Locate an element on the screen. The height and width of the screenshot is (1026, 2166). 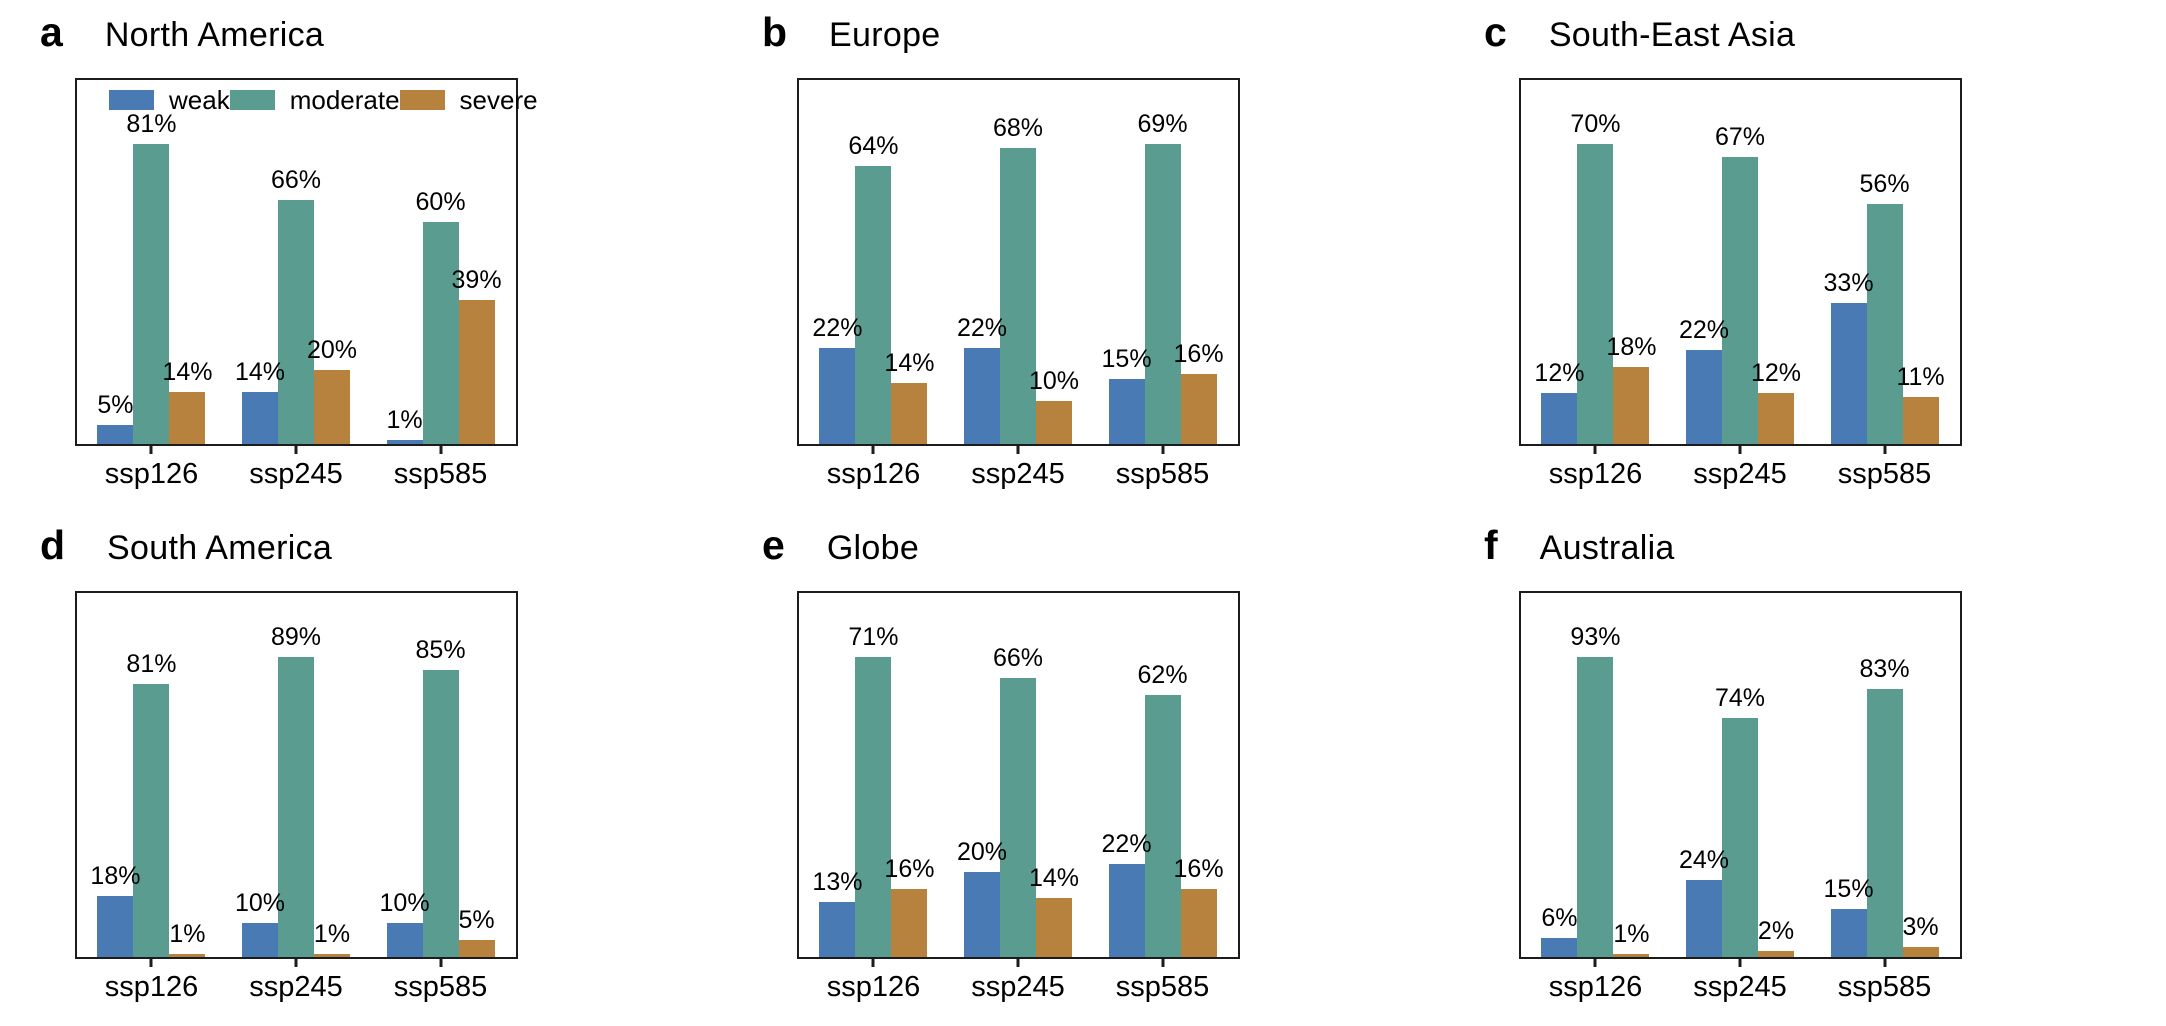
panel-title: Europe is located at coordinates (885, 35).